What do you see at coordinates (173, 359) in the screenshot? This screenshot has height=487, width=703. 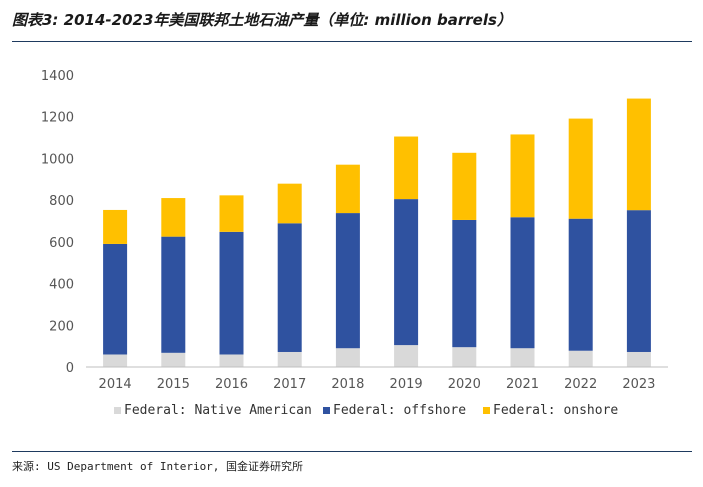 I see `bar-2015-native-american` at bounding box center [173, 359].